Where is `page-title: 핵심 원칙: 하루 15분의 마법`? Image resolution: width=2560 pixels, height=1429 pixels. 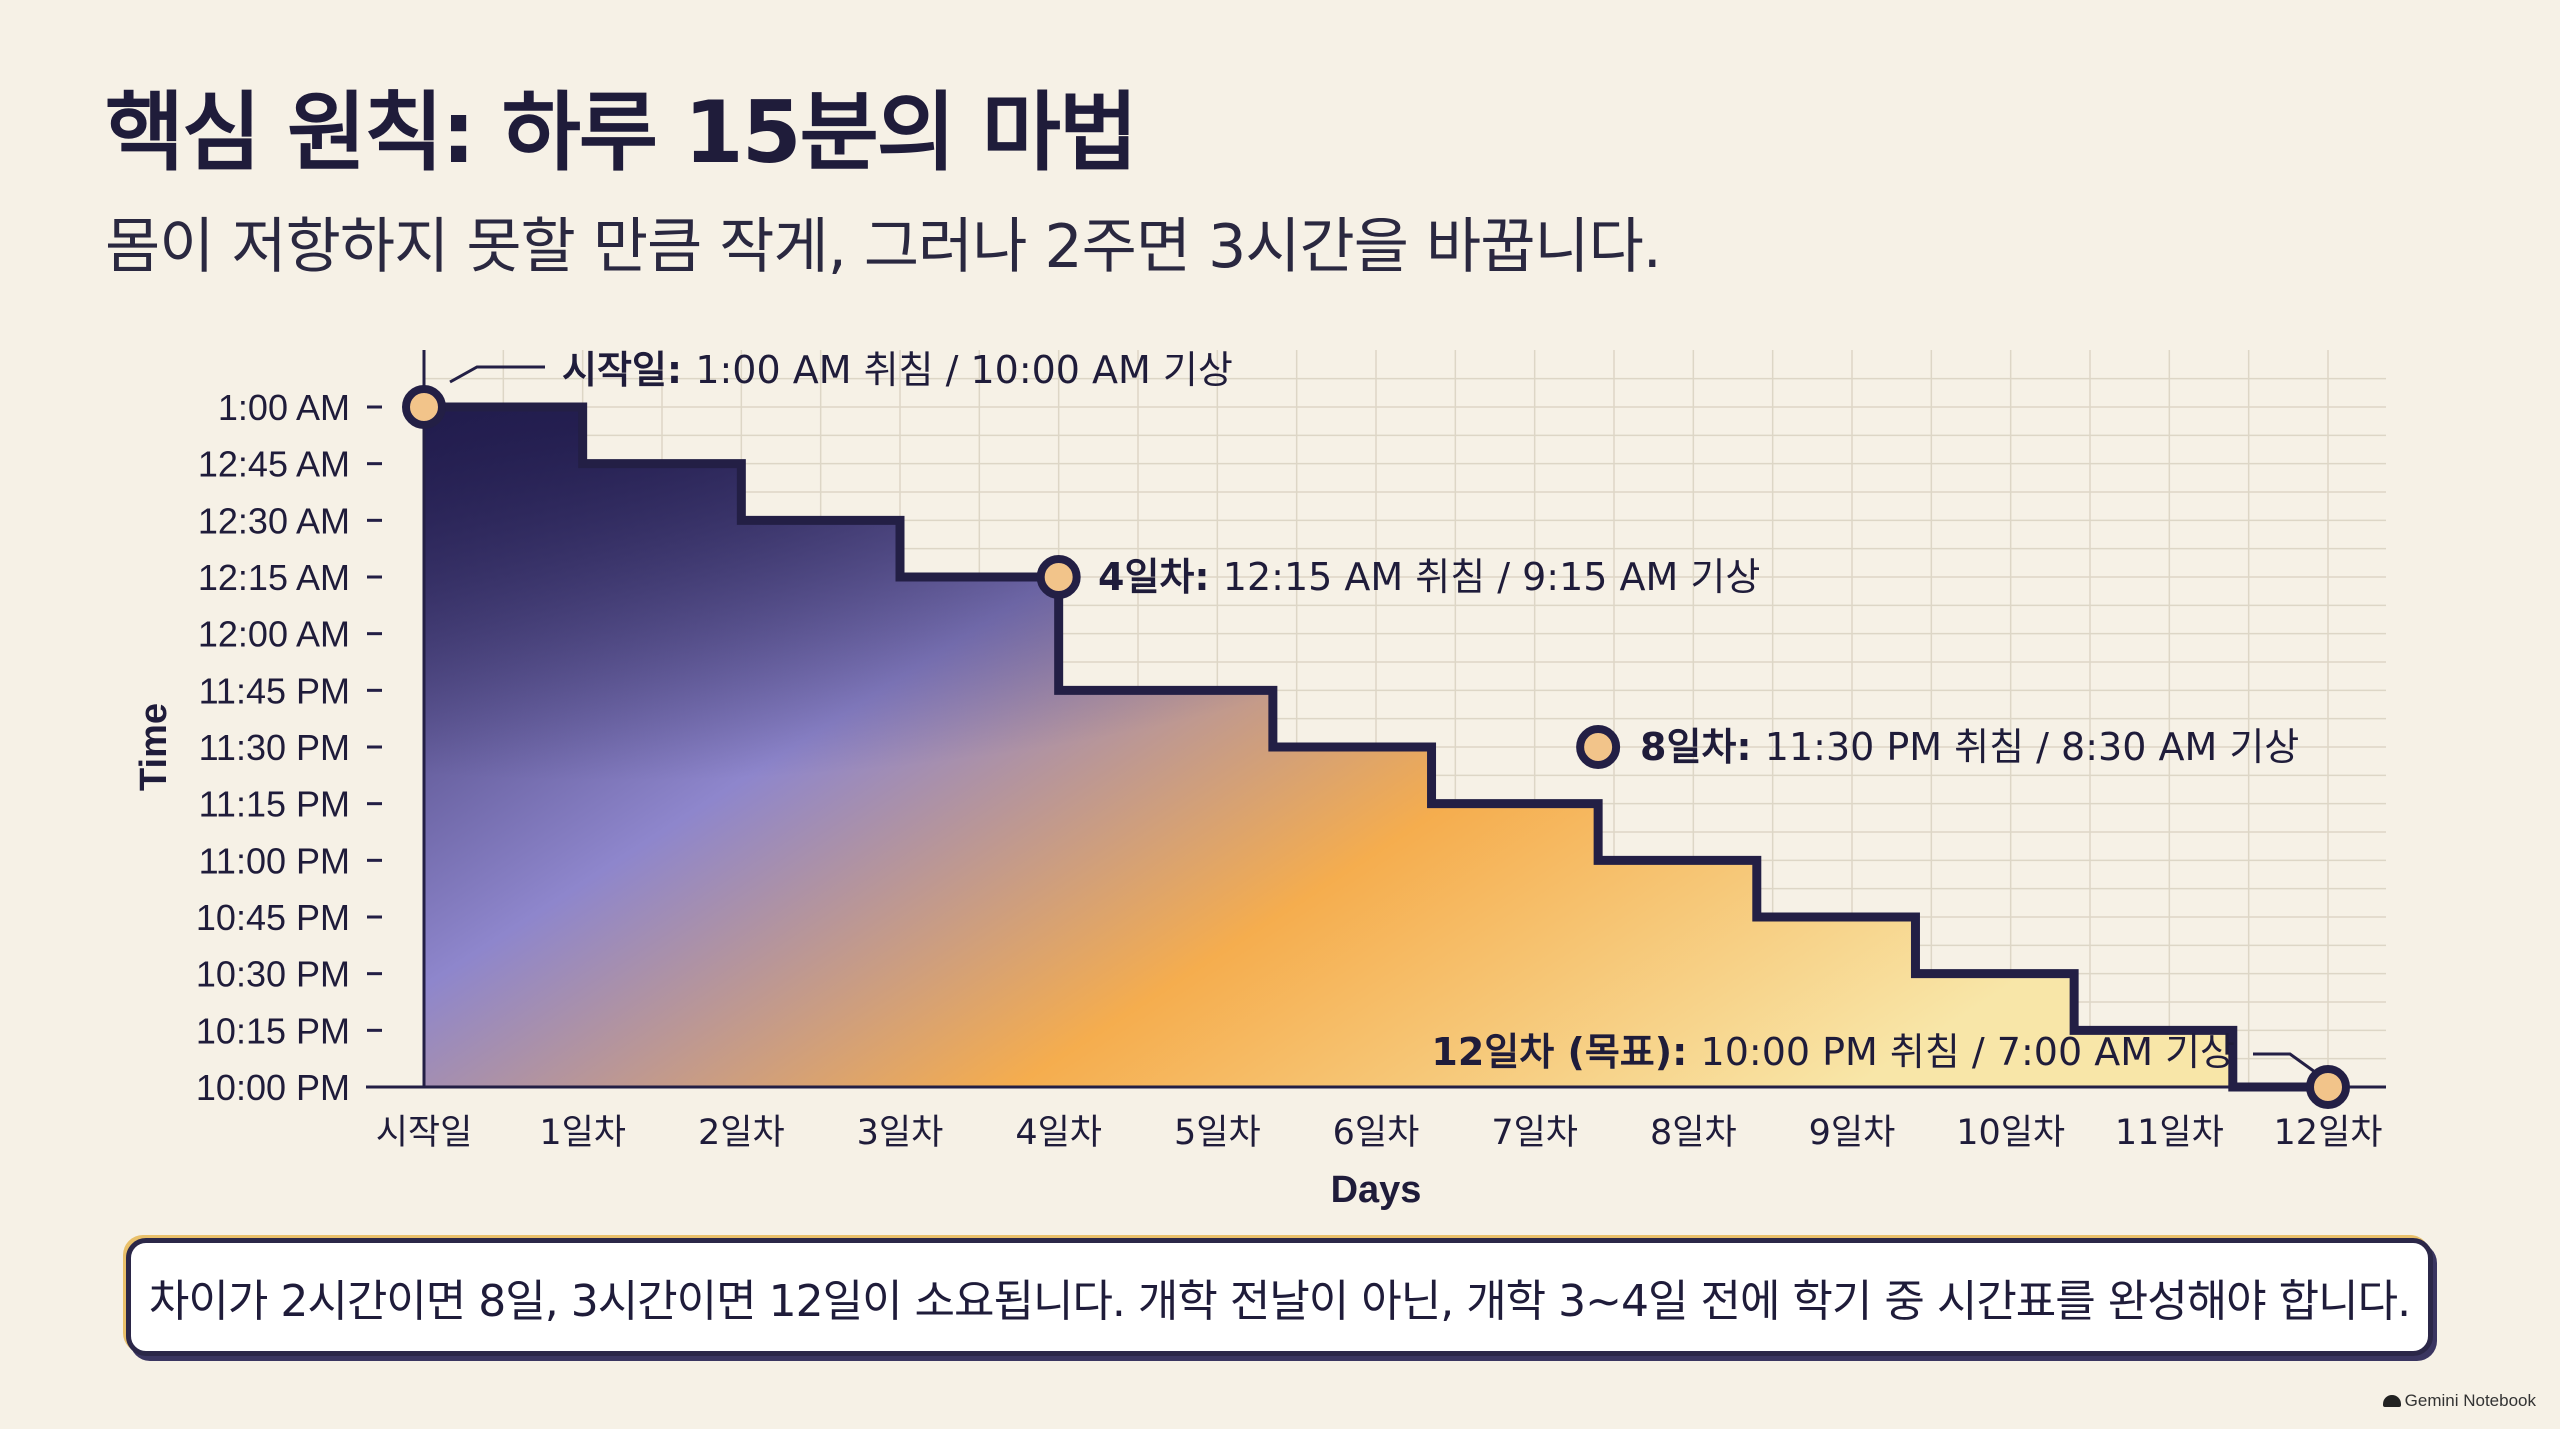
page-title: 핵심 원칙: 하루 15분의 마법 is located at coordinates (621, 133).